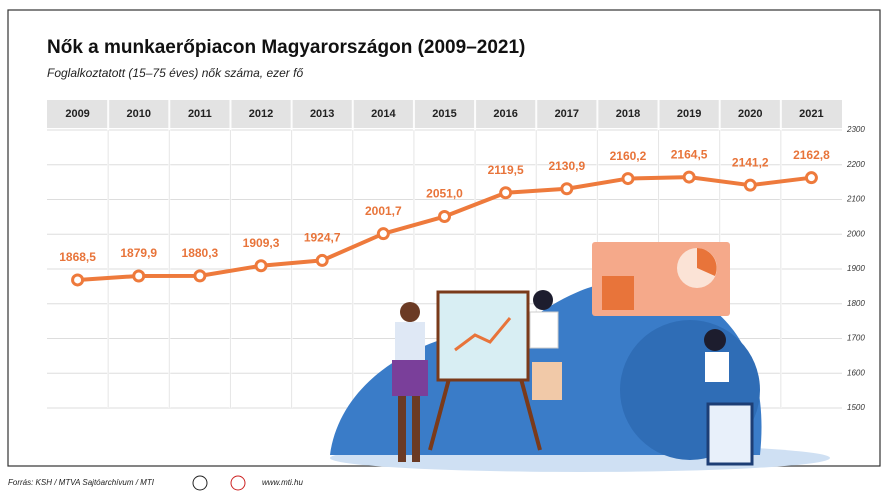 This screenshot has height=494, width=888. Describe the element at coordinates (547, 381) in the screenshot. I see `stool` at that location.